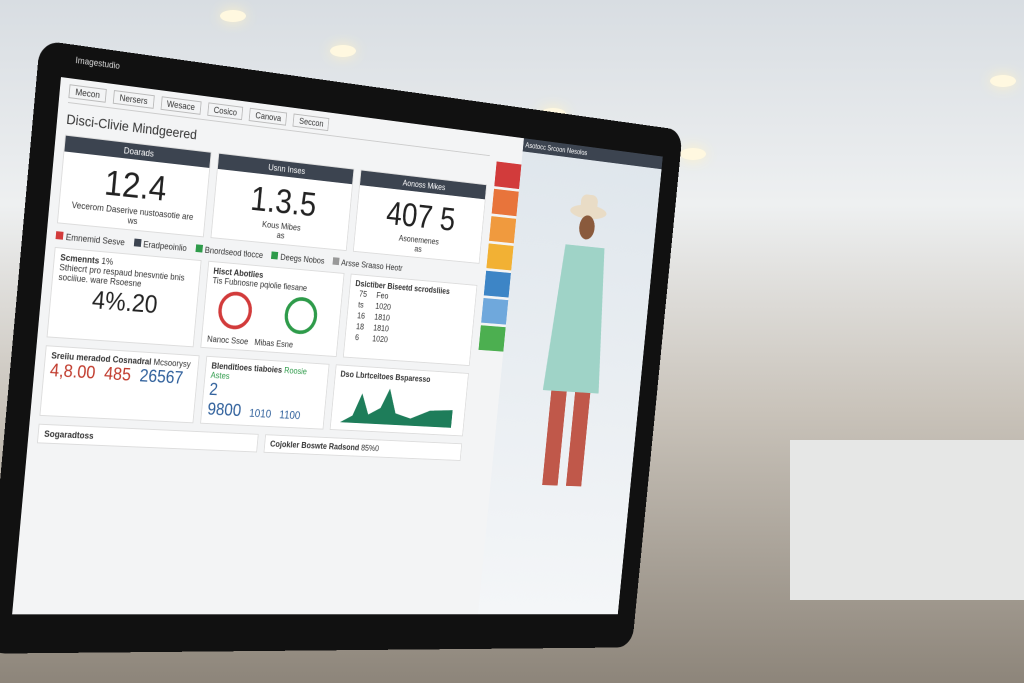 The image size is (1024, 683). I want to click on brand: Imagestudio, so click(98, 63).